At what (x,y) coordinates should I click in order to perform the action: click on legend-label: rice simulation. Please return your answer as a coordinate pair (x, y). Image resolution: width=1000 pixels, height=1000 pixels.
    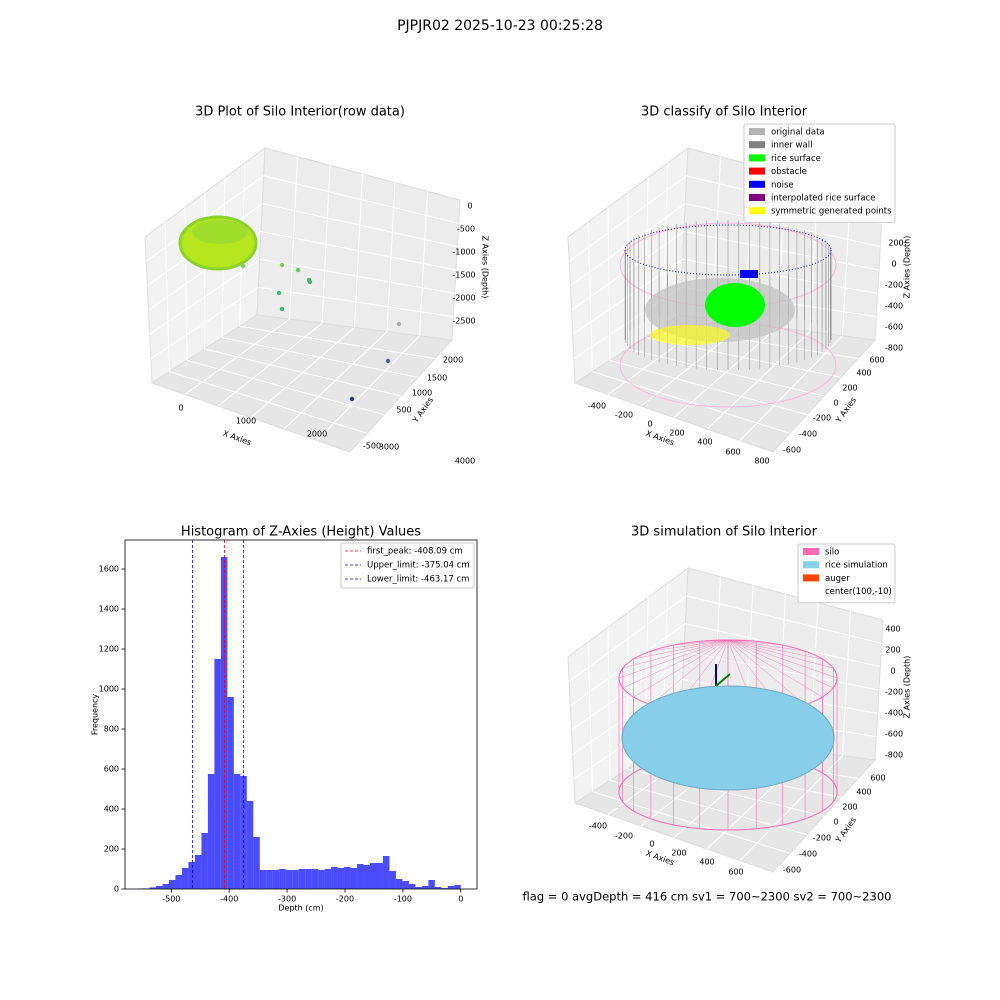
    Looking at the image, I should click on (856, 566).